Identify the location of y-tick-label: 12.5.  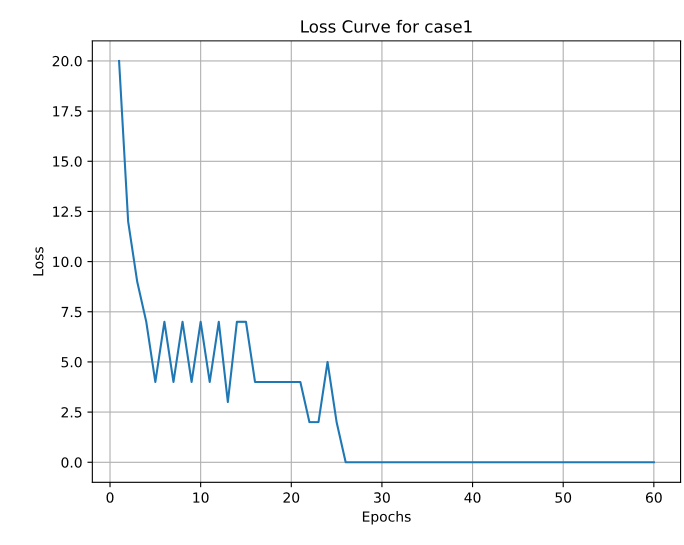
(67, 211).